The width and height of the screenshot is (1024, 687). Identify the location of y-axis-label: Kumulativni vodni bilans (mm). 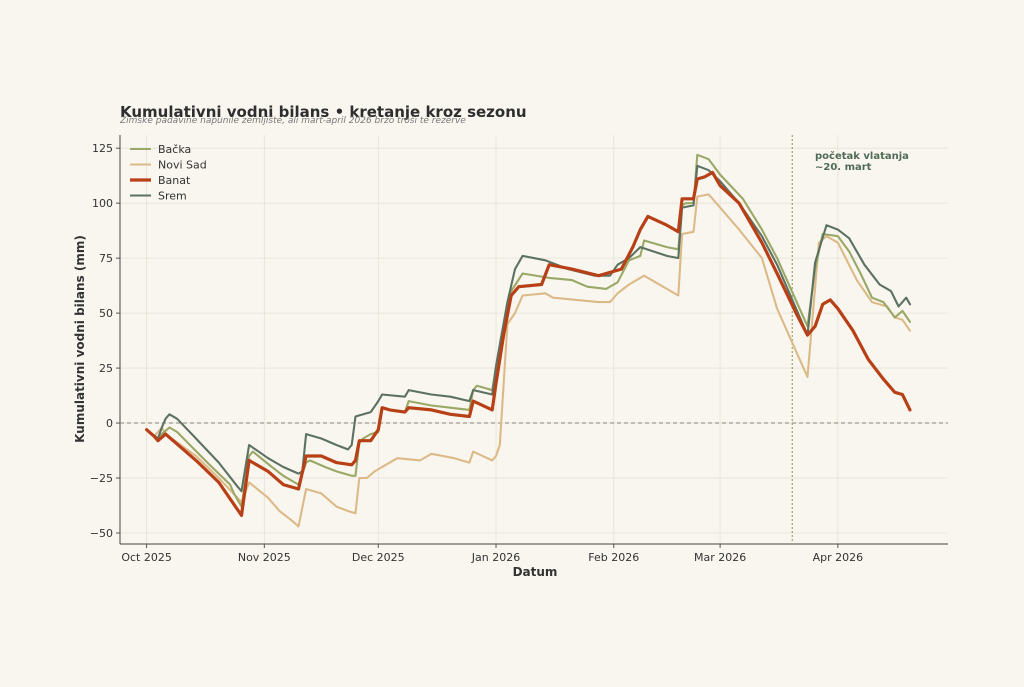
(80, 339).